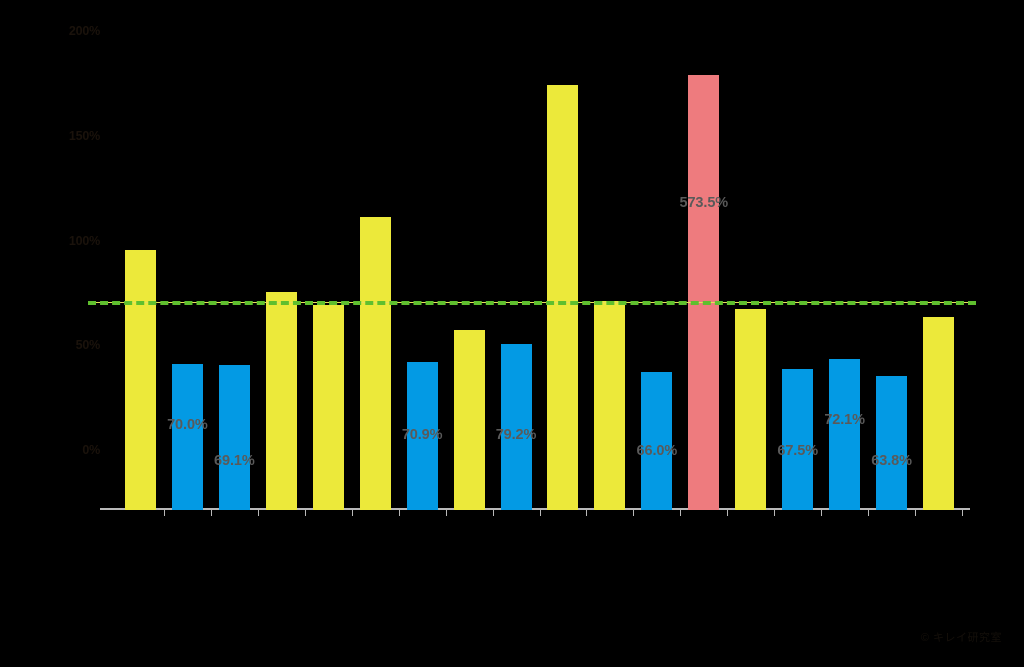  Describe the element at coordinates (704, 202) in the screenshot. I see `bar-value-label: 573.5%` at that location.